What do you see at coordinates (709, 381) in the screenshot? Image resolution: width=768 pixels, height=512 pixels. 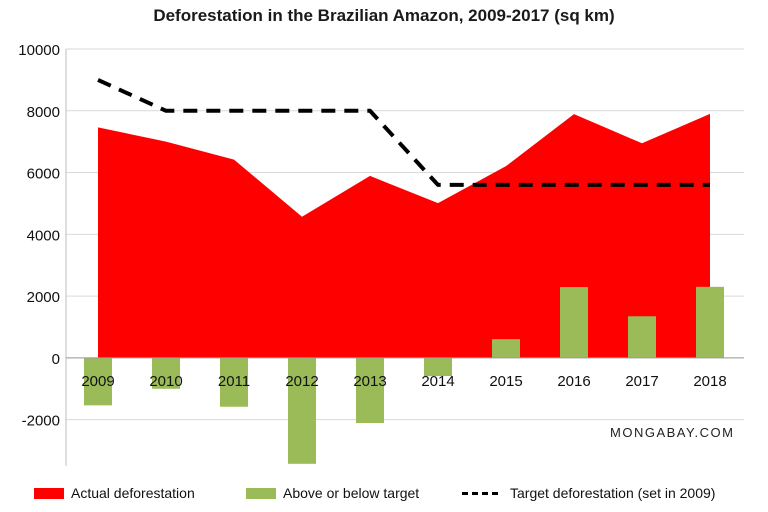 I see `x-tick-label: 2018` at bounding box center [709, 381].